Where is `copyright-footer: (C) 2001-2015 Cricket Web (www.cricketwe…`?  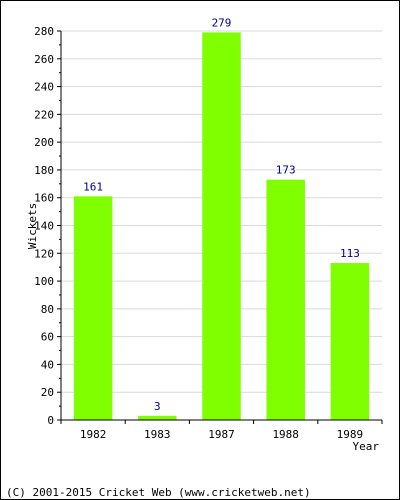 copyright-footer: (C) 2001-2015 Cricket Web (www.cricketwe… is located at coordinates (158, 492).